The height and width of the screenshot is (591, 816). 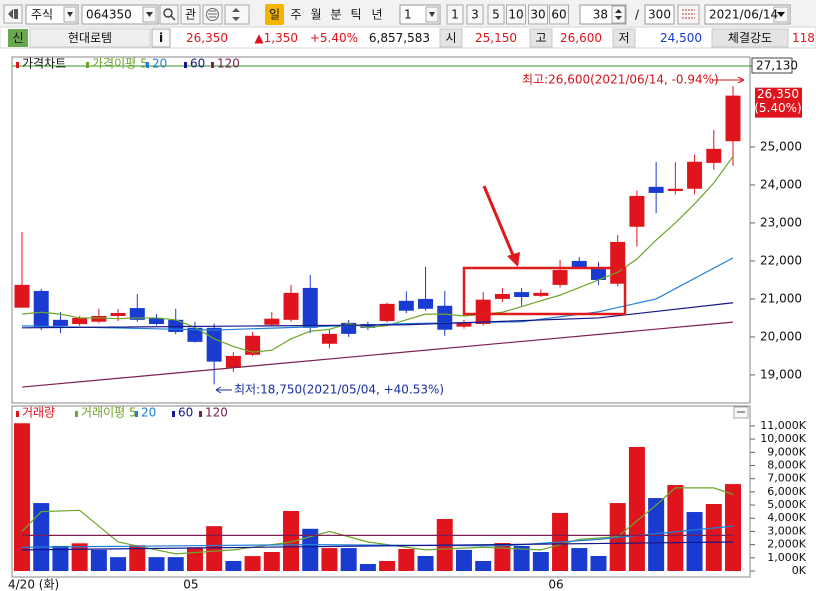 I want to click on period-button: 월, so click(x=315, y=15).